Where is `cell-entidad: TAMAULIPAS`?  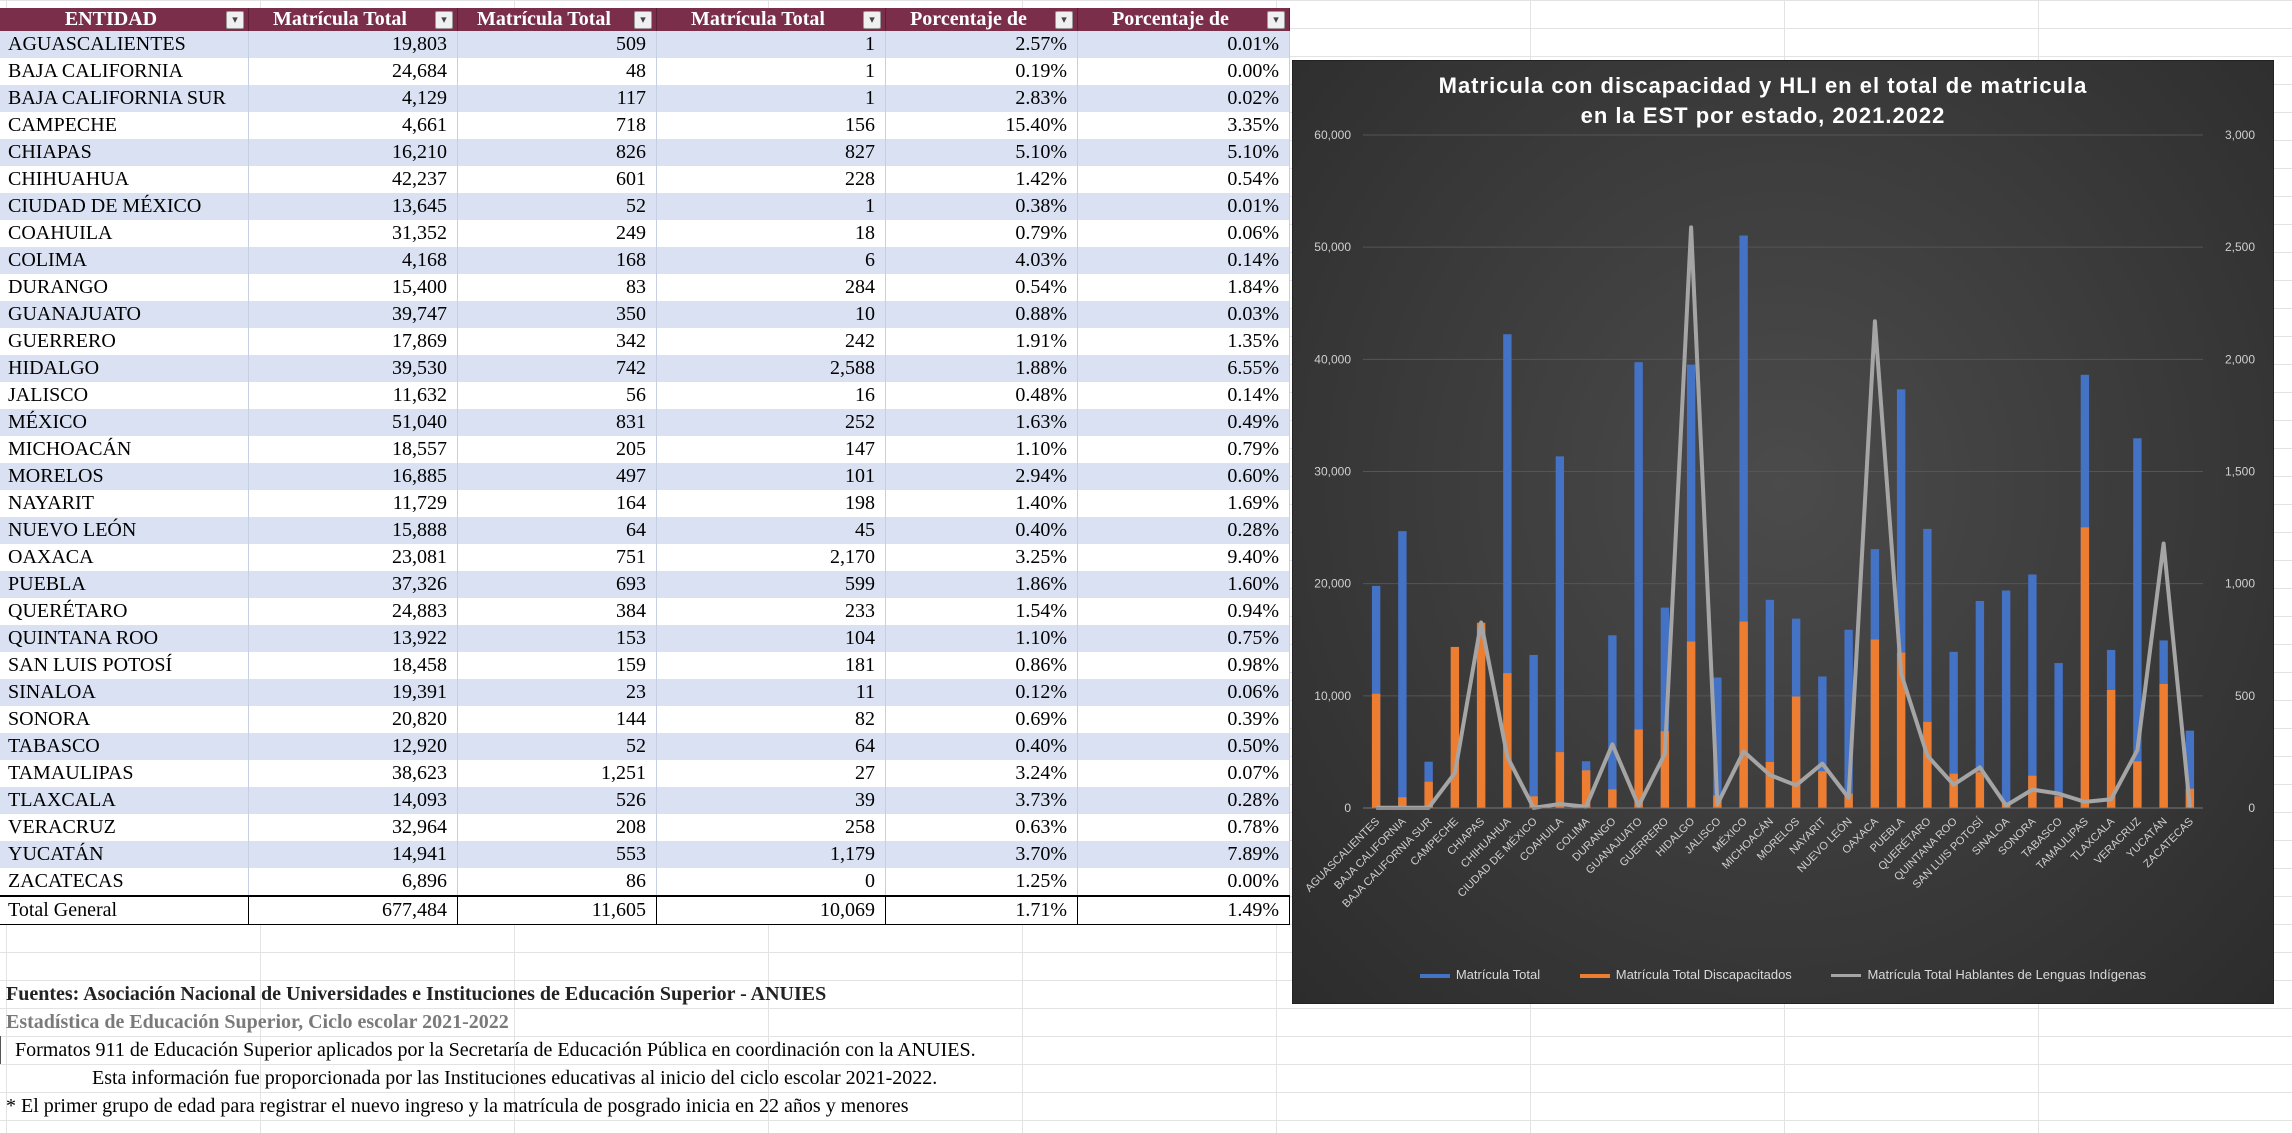
cell-entidad: TAMAULIPAS is located at coordinates (124, 773).